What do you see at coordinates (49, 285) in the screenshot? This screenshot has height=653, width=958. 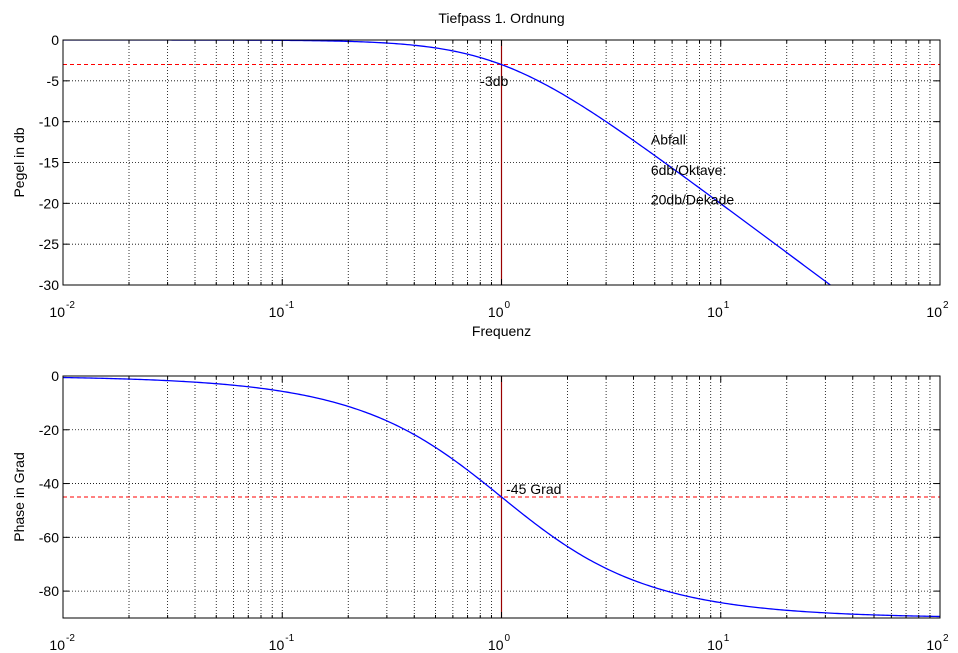 I see `y-tick-label: -30` at bounding box center [49, 285].